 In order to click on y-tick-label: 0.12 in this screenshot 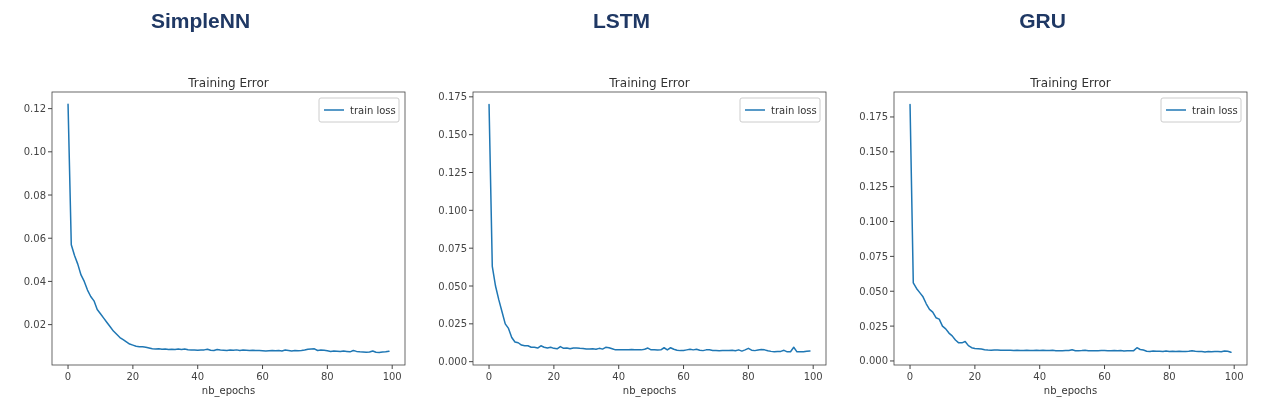, I will do `click(34, 109)`.